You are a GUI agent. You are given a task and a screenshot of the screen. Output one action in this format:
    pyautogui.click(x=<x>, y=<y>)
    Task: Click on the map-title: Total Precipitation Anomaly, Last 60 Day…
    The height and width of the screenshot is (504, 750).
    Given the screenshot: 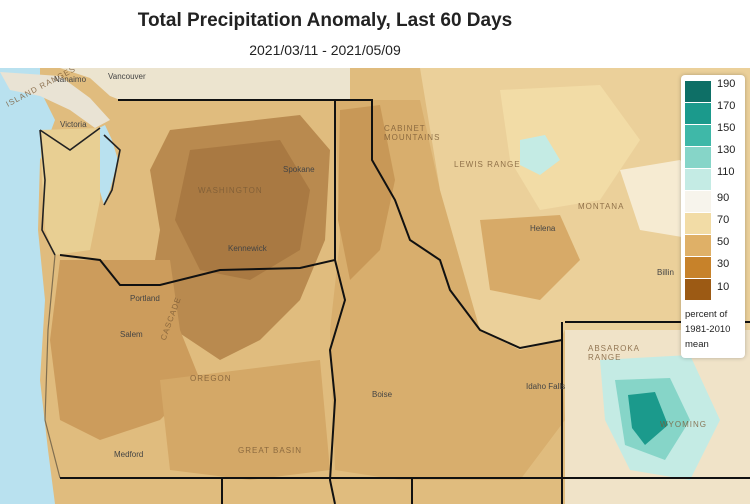 What is the action you would take?
    pyautogui.click(x=325, y=20)
    